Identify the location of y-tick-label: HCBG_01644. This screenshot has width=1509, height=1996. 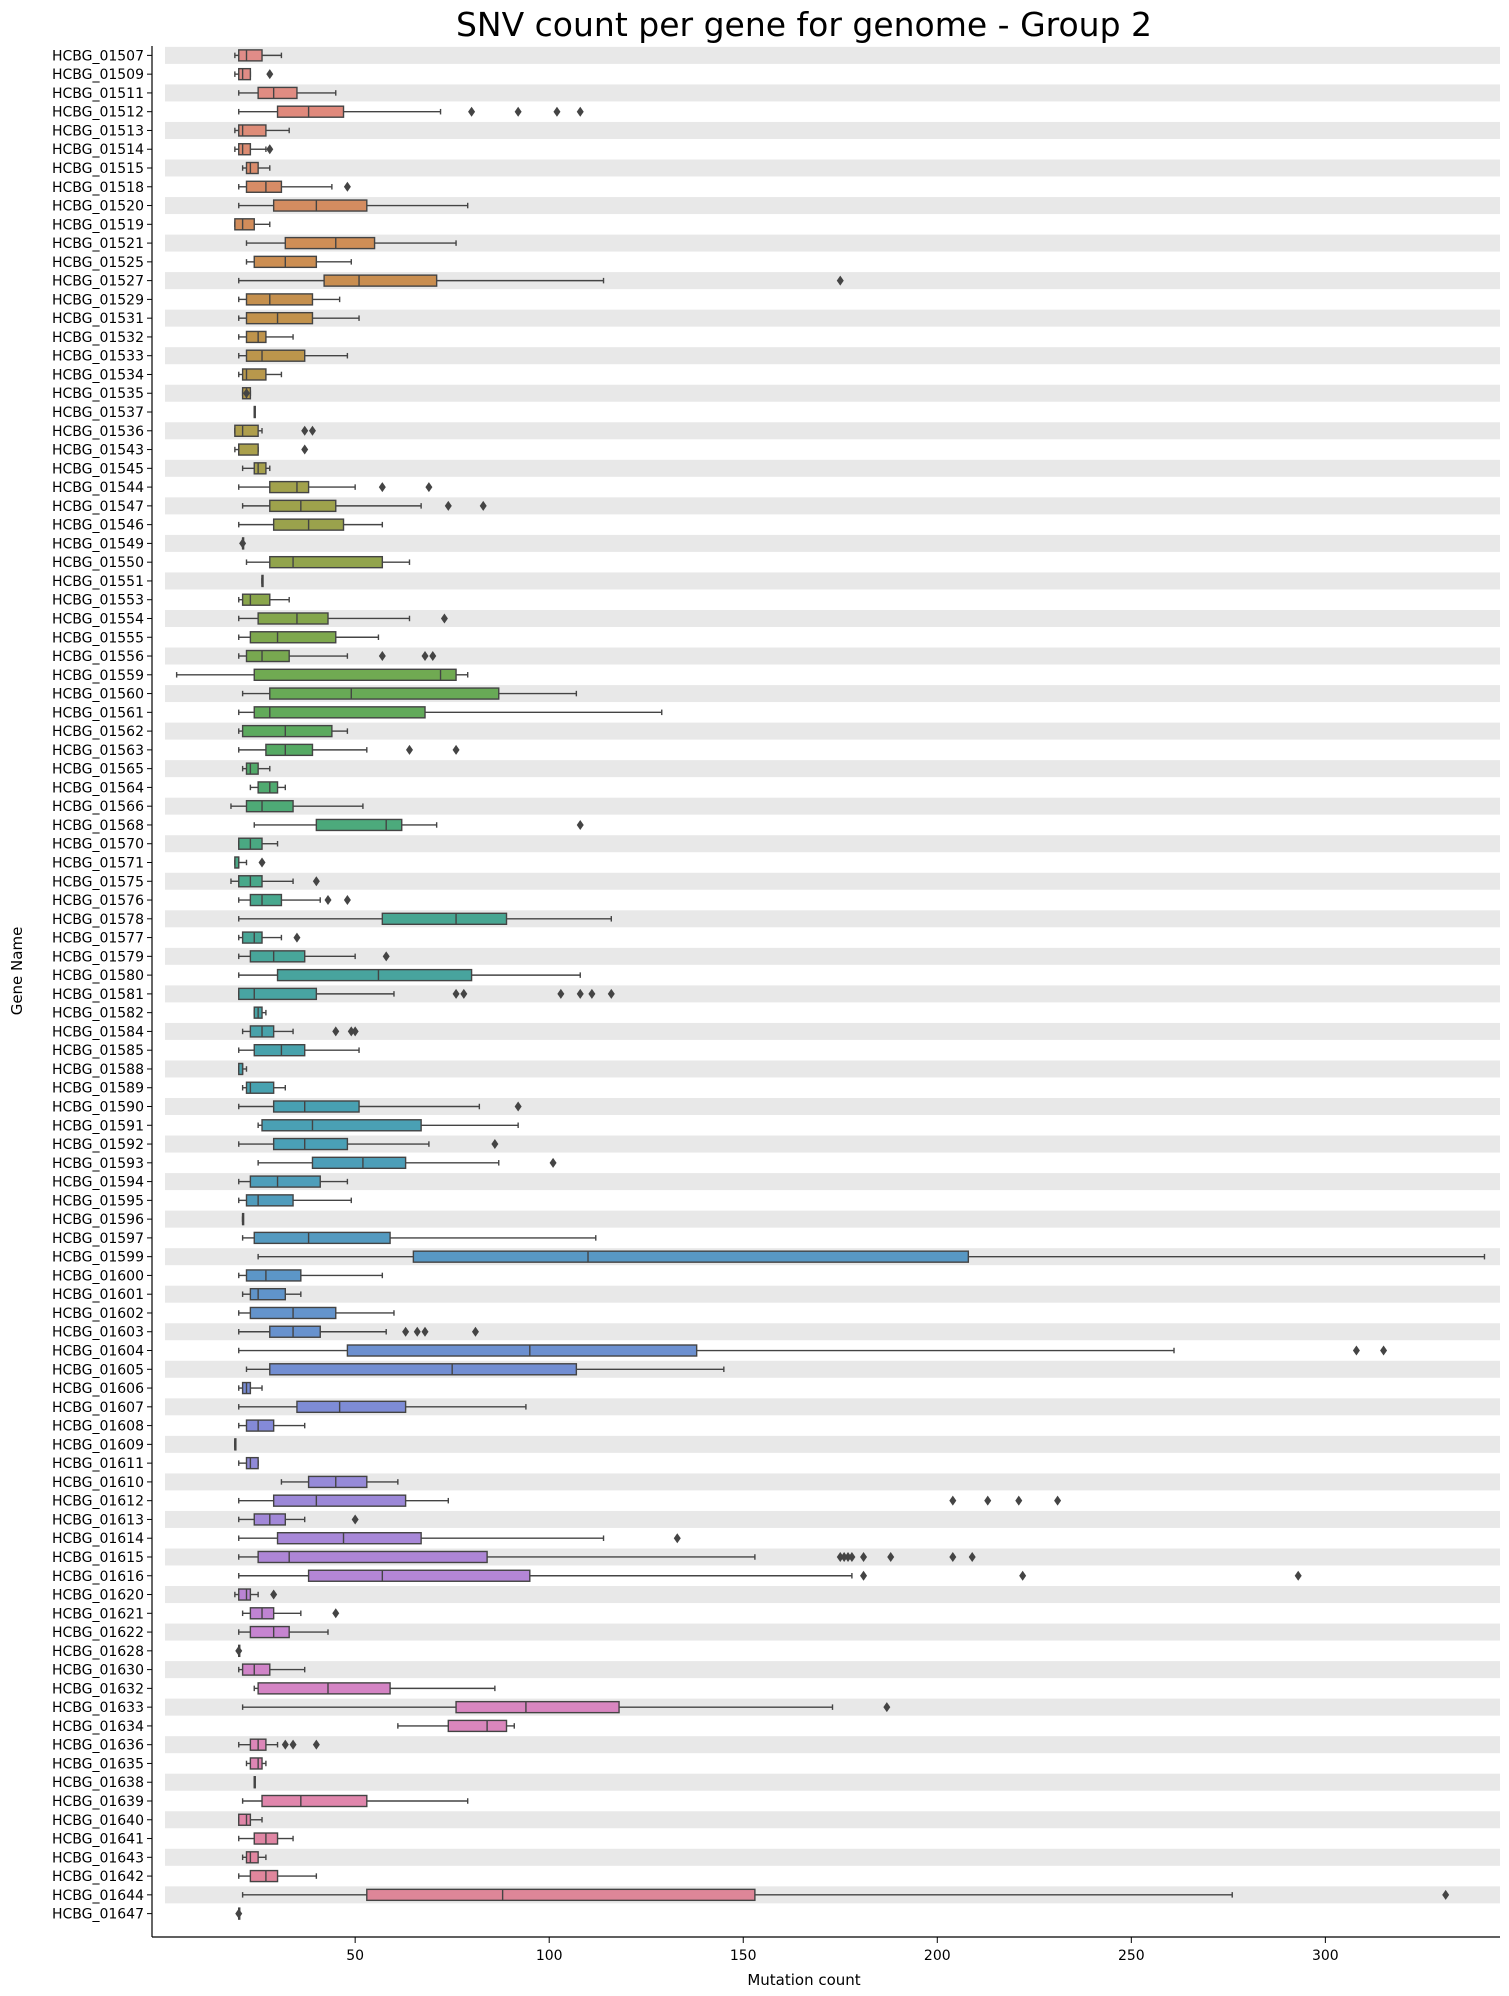
(98, 1896).